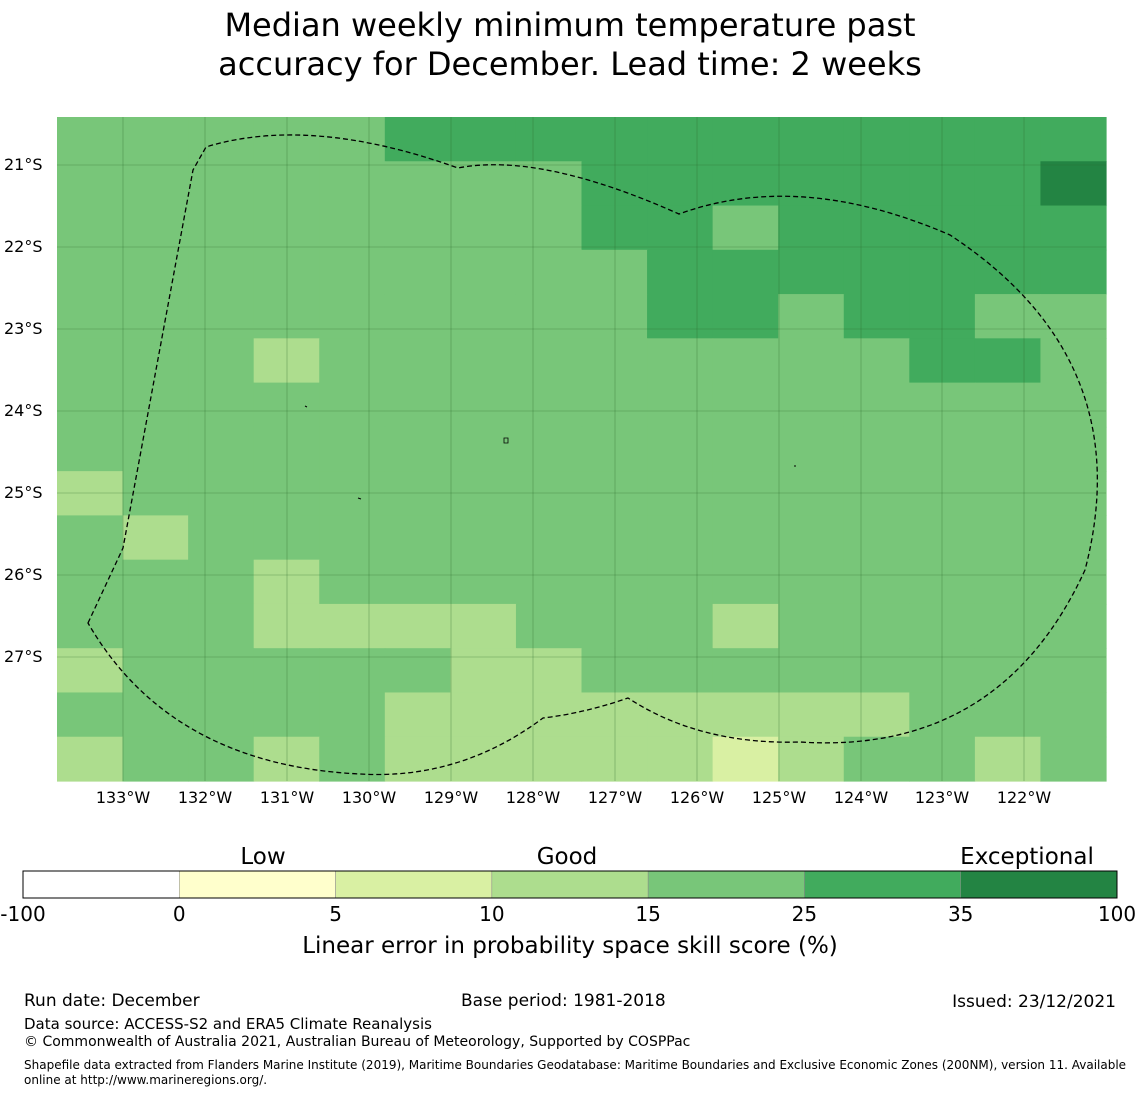 The image size is (1140, 1095). What do you see at coordinates (550, 452) in the screenshot?
I see `island-markers` at bounding box center [550, 452].